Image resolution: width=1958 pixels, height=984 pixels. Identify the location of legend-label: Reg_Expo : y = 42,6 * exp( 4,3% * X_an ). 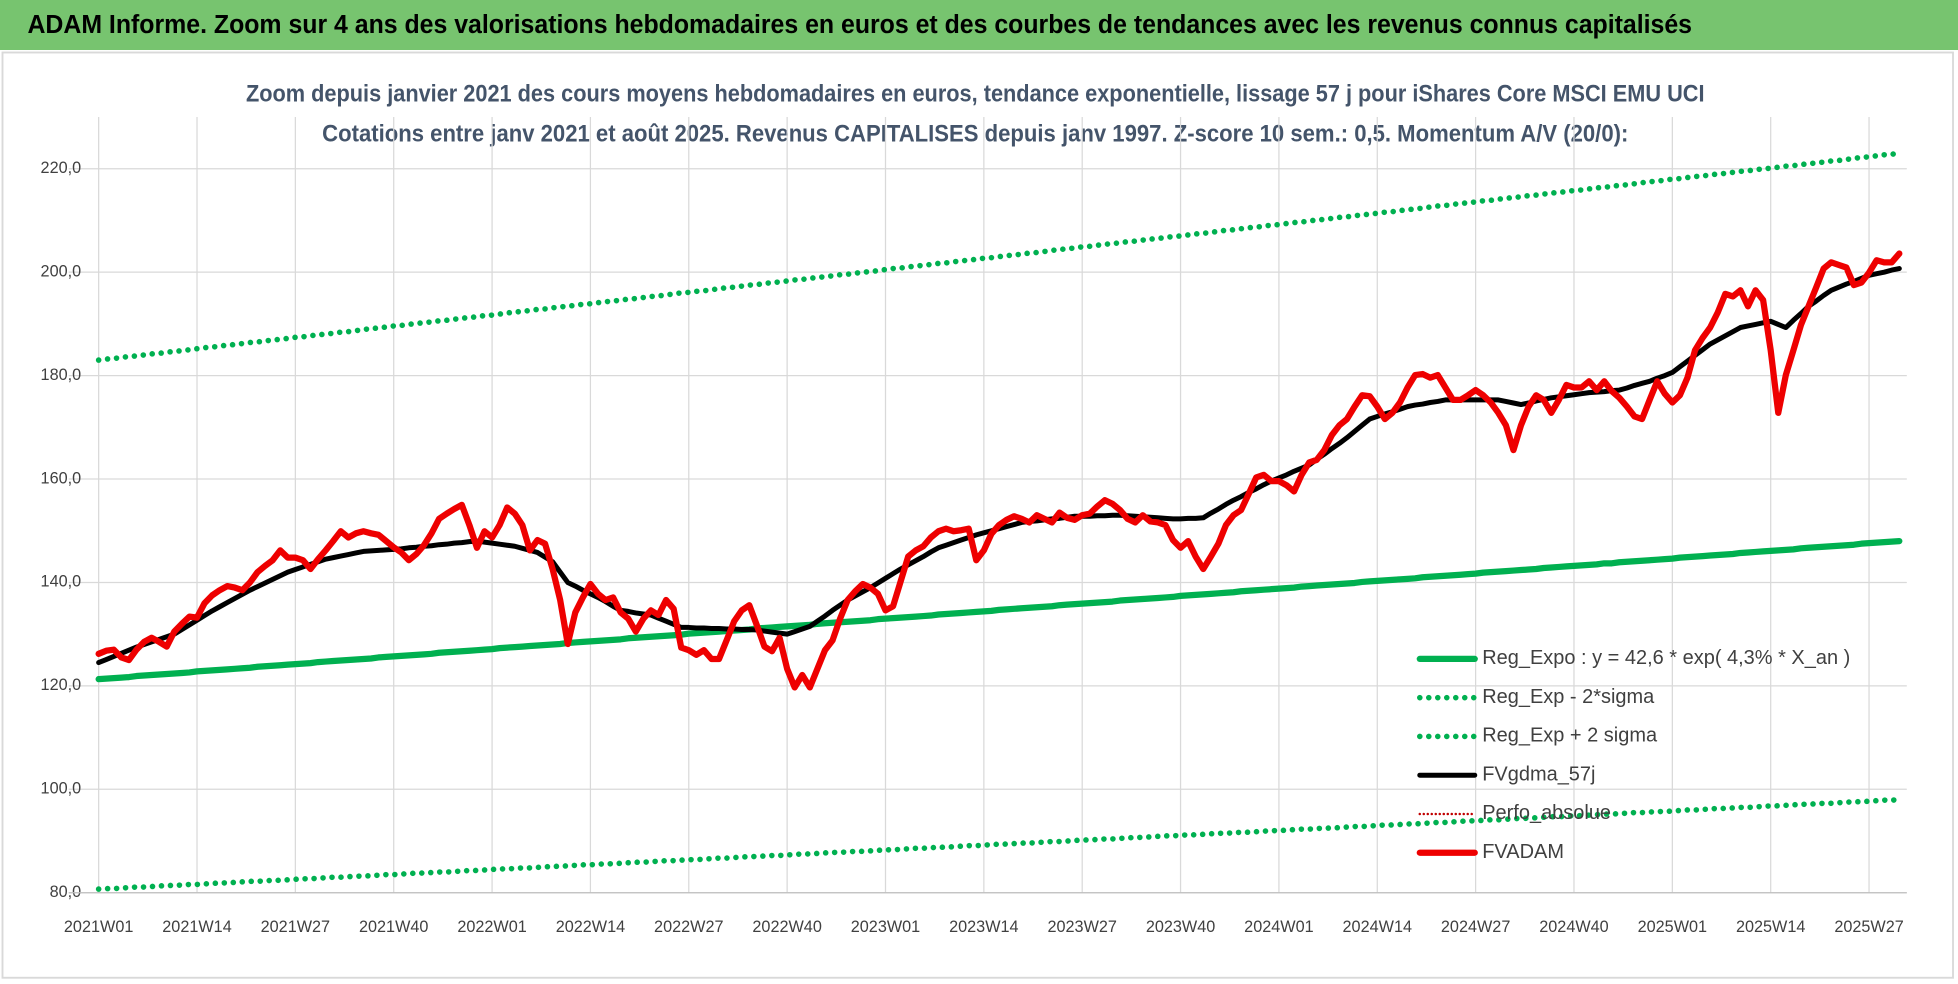
(1666, 658).